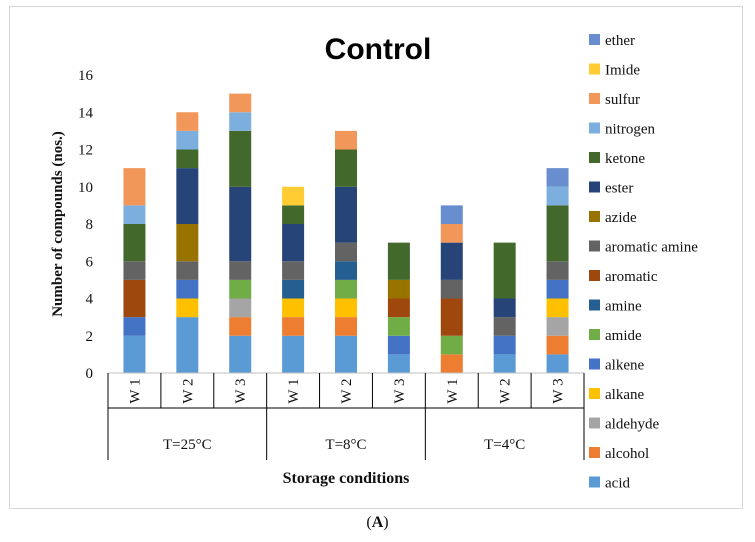  Describe the element at coordinates (623, 336) in the screenshot. I see `legend-label: amide` at that location.